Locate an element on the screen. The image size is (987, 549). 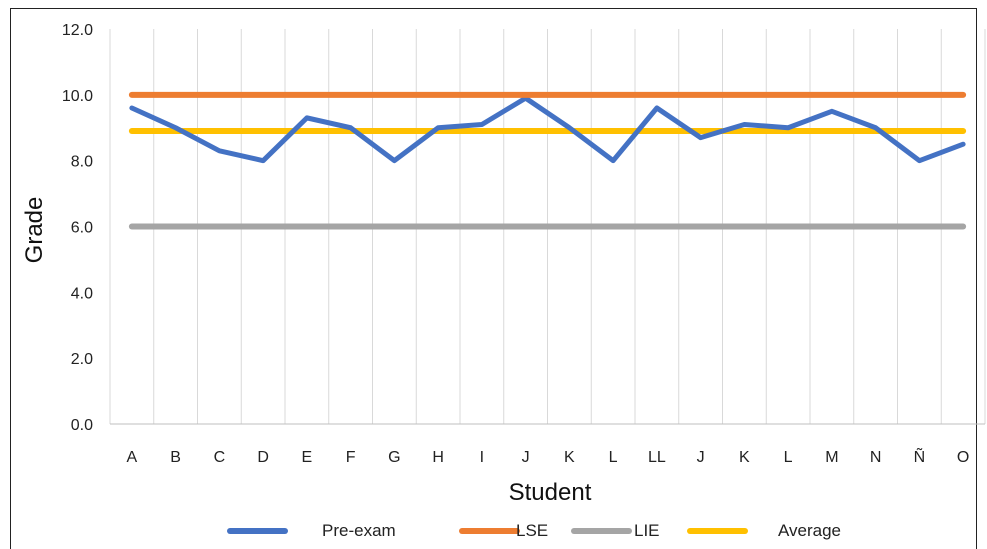
y-tick-label: 2.0 is located at coordinates (82, 359).